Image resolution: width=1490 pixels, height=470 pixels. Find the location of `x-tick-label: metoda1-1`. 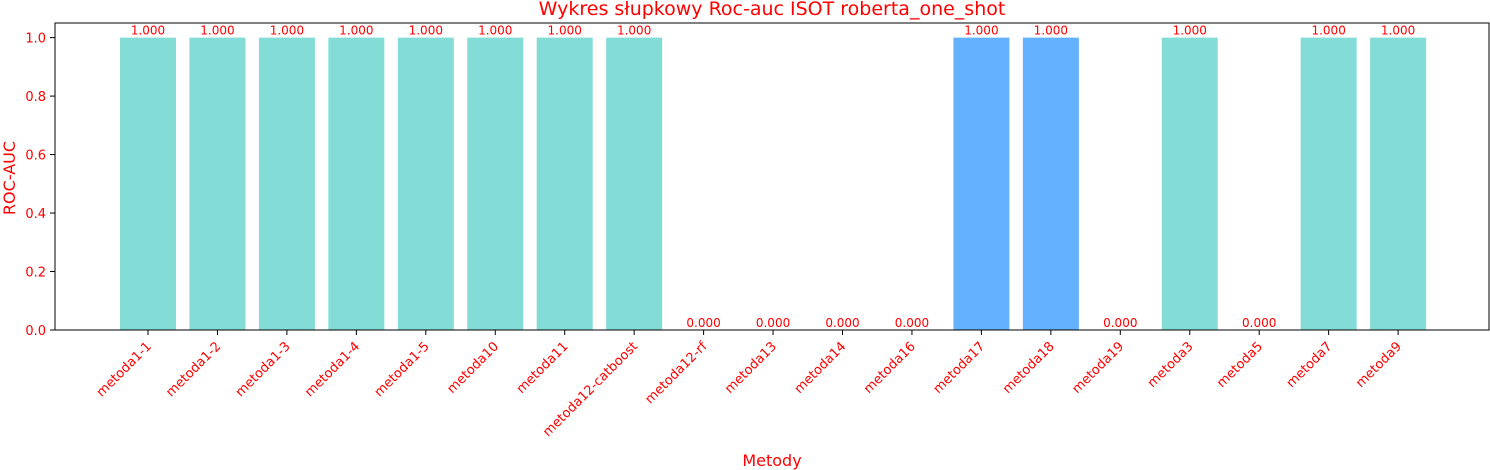

x-tick-label: metoda1-1 is located at coordinates (124, 369).